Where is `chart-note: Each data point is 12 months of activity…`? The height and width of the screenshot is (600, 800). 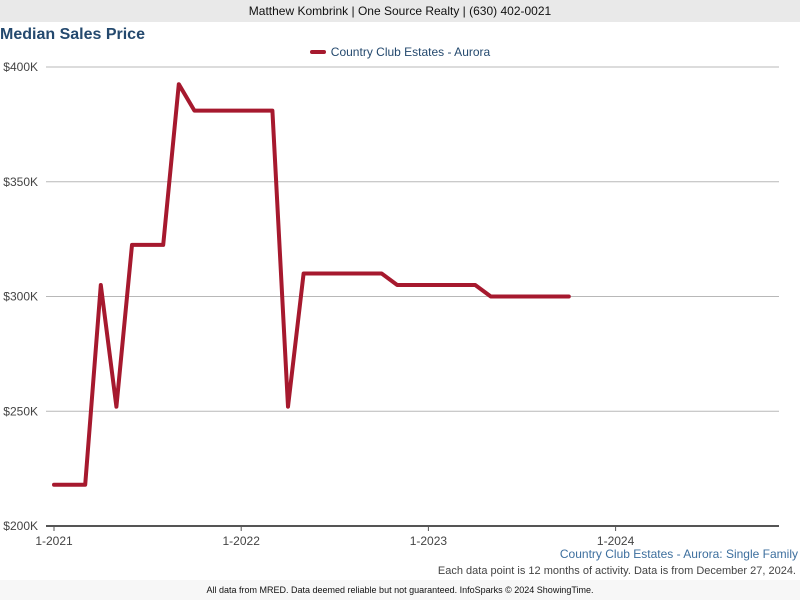
chart-note: Each data point is 12 months of activity… is located at coordinates (616, 571).